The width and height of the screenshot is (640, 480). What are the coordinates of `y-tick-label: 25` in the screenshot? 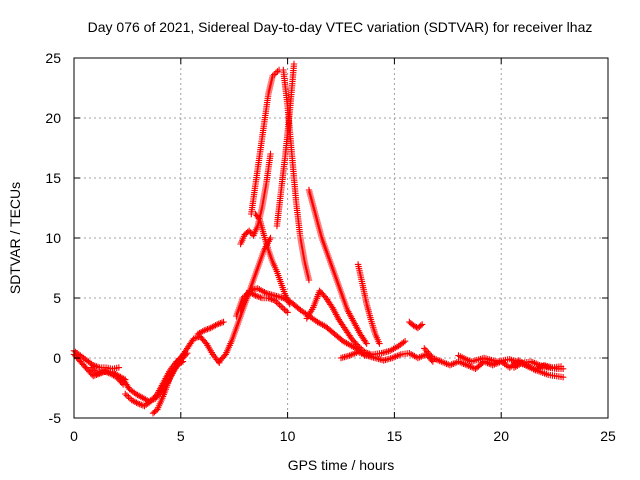 It's located at (53, 58).